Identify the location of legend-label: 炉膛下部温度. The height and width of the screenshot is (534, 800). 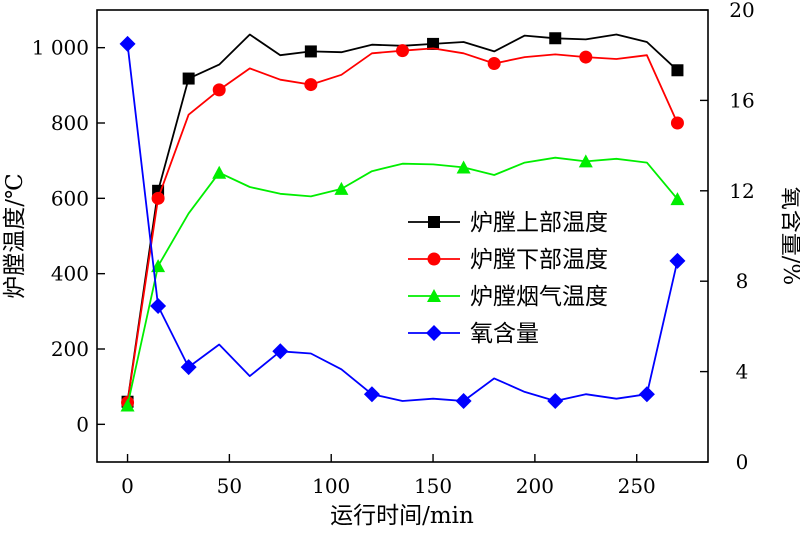
(539, 260).